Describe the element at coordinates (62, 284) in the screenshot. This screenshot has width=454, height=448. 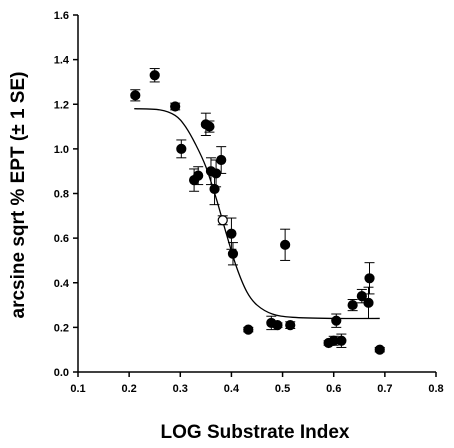
I see `y-tick-label: 0.4` at that location.